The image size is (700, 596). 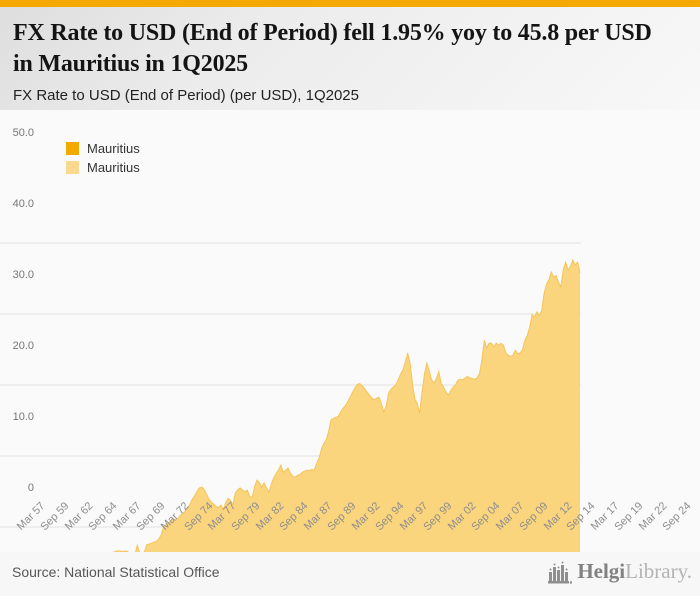 What do you see at coordinates (350, 3) in the screenshot?
I see `brand-accent-bar` at bounding box center [350, 3].